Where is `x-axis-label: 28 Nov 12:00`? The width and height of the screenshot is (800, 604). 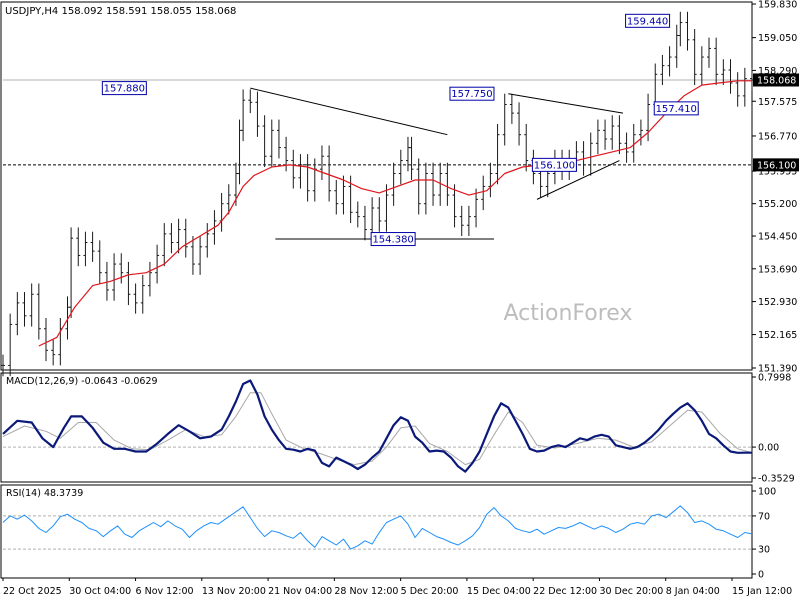
x-axis-label: 28 Nov 12:00 is located at coordinates (366, 591).